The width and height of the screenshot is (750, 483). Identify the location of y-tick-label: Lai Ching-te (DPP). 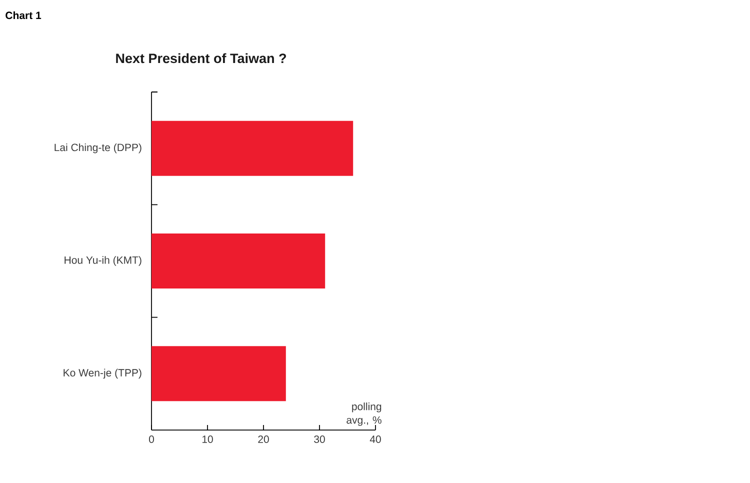
(98, 148).